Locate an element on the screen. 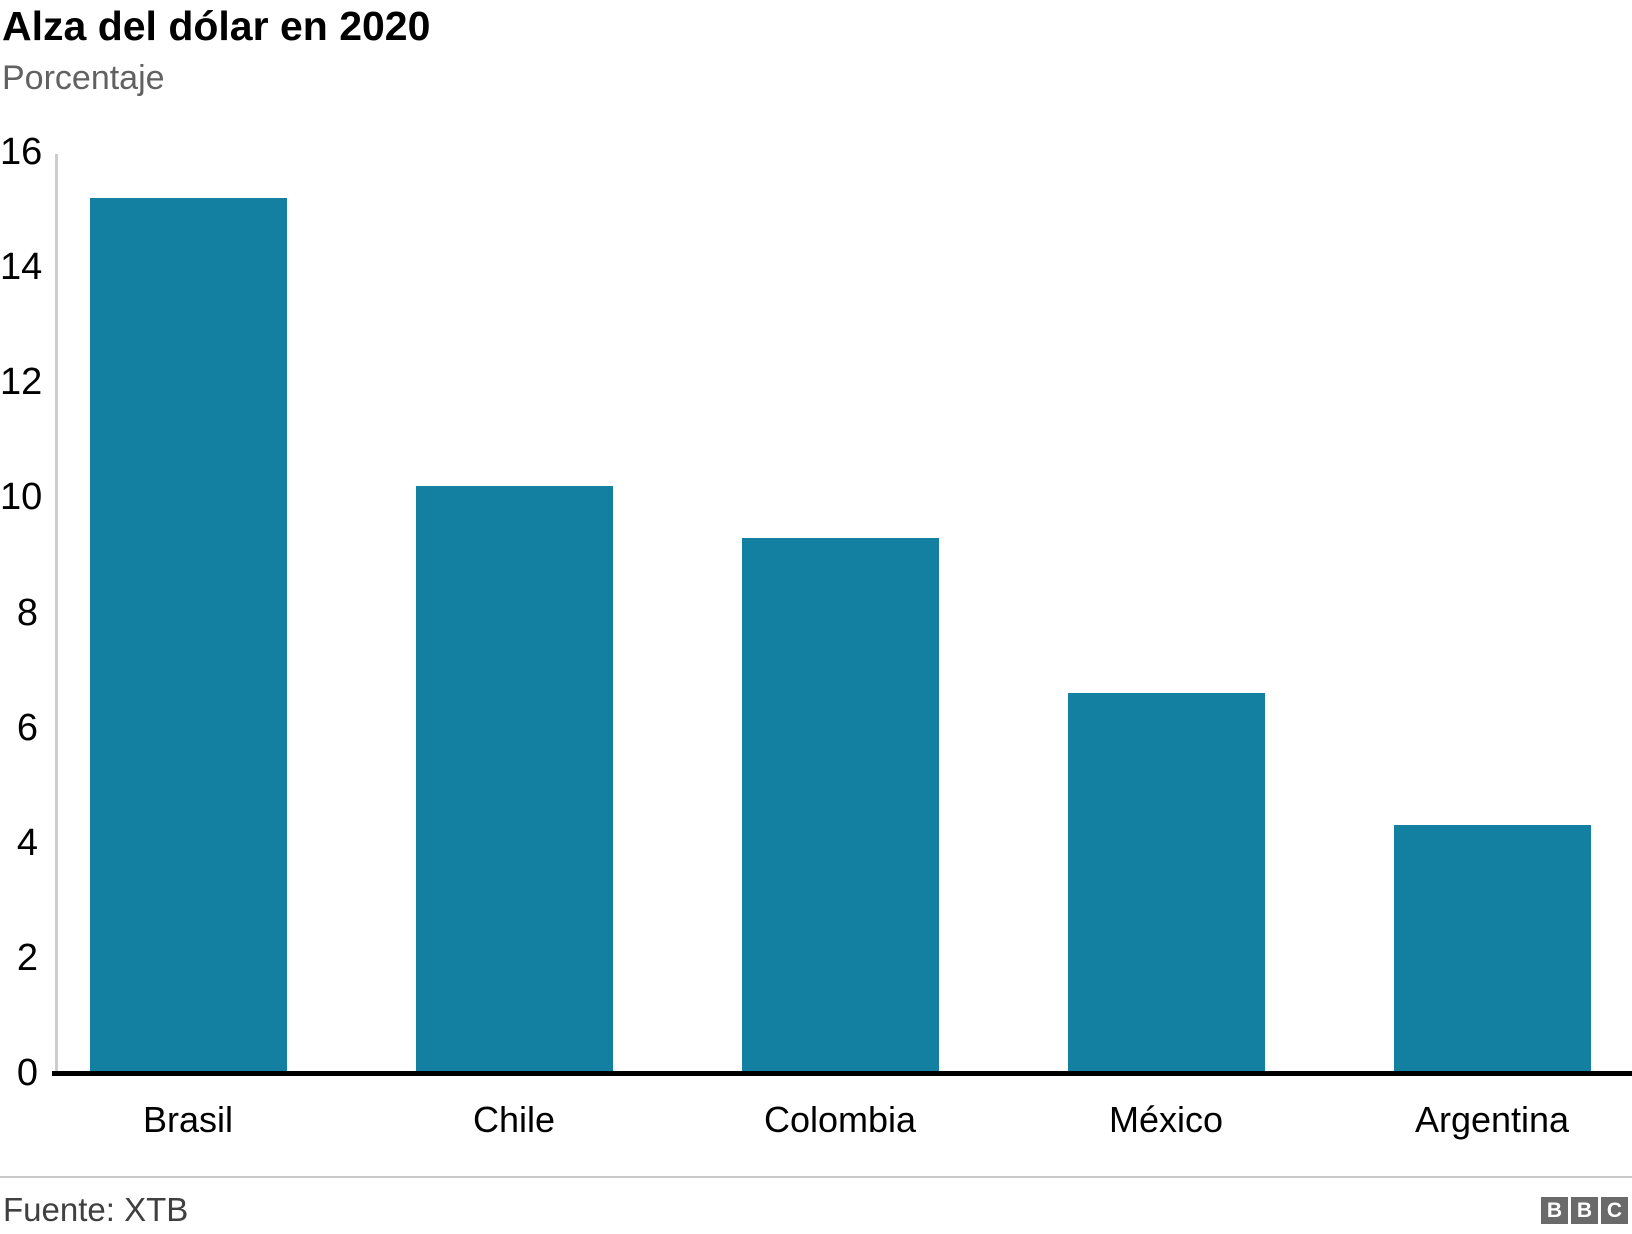 Image resolution: width=1632 pixels, height=1234 pixels. y-tick-label-10: 10 is located at coordinates (21, 497).